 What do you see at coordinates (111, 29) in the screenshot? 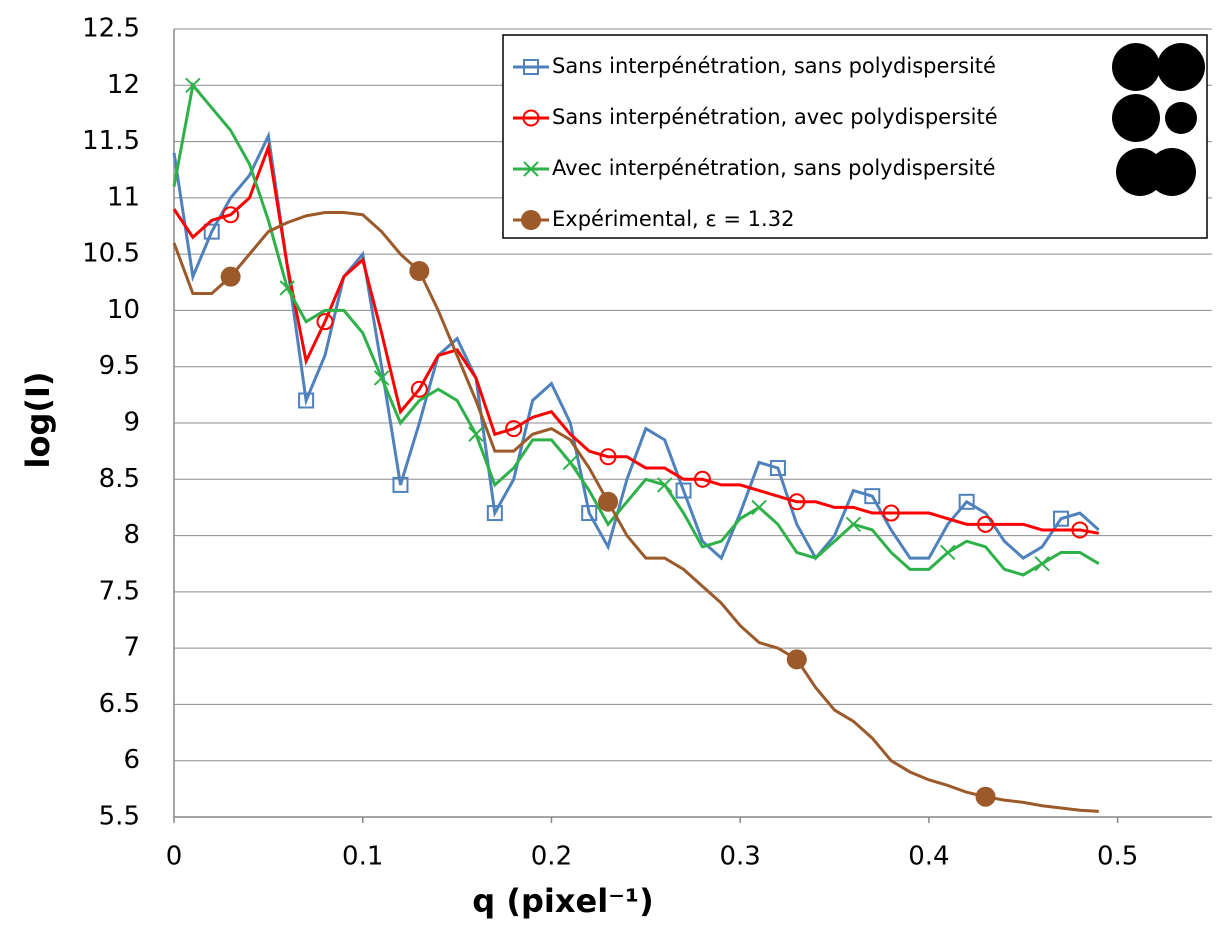
I see `y-tick-label: 12.5` at bounding box center [111, 29].